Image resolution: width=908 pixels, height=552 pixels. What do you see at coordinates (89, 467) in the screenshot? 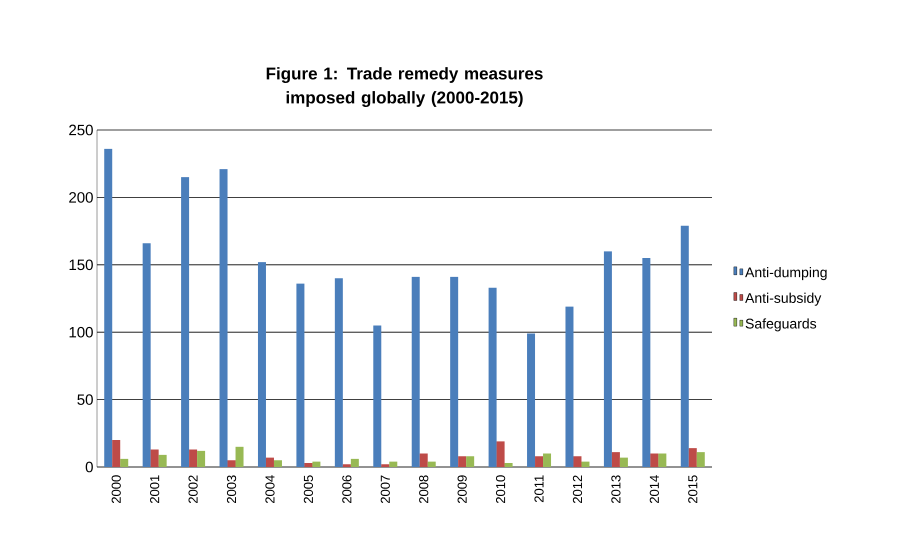
I see `y-tick-label: 0` at bounding box center [89, 467].